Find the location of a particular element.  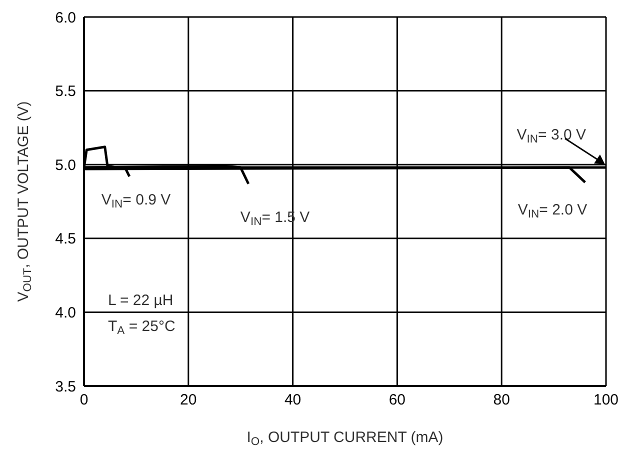

y-tick-label: 3.5 is located at coordinates (65, 387).